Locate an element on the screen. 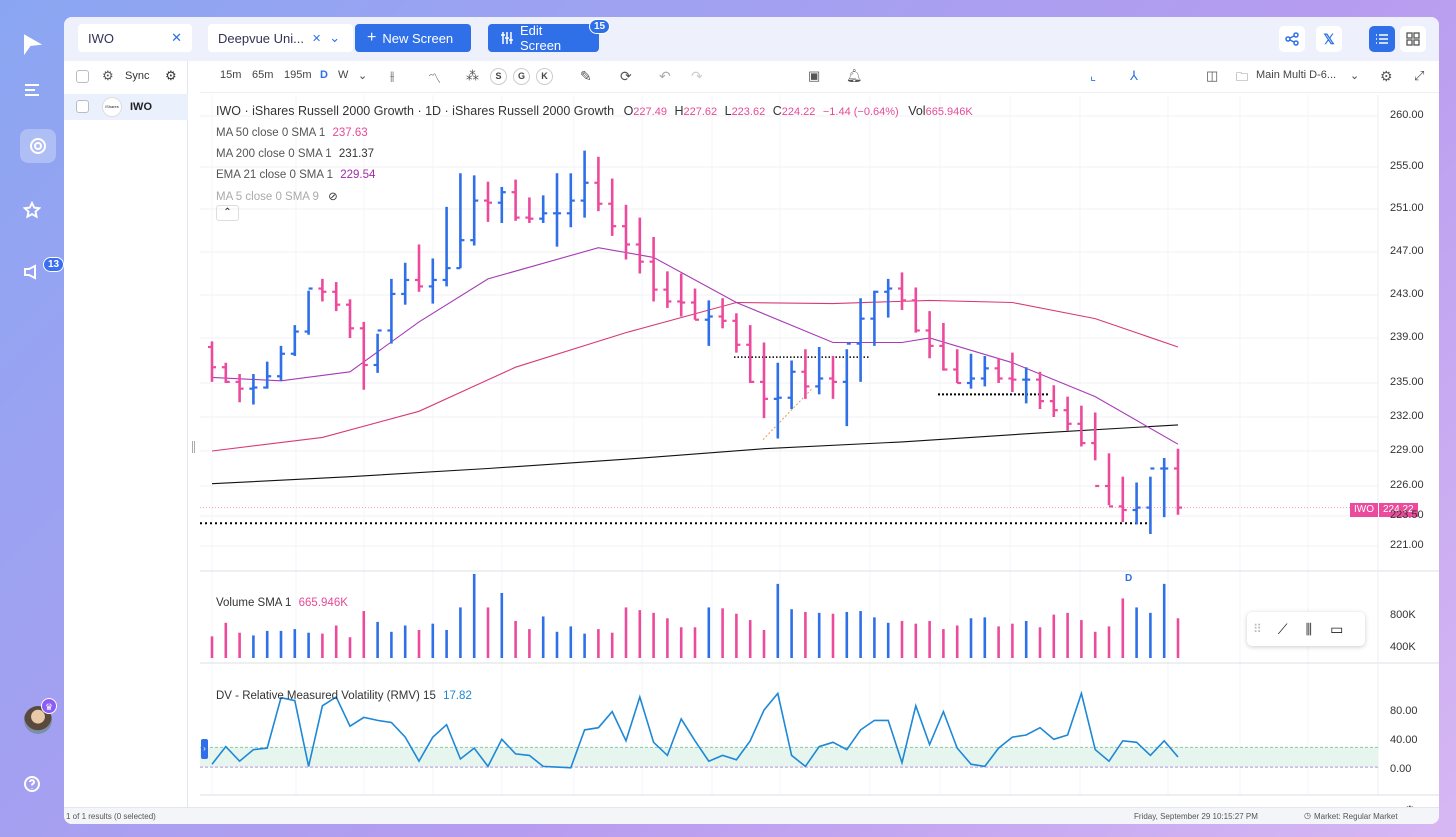 The height and width of the screenshot is (837, 1456). compare-icon: ⅄ is located at coordinates (1134, 75).